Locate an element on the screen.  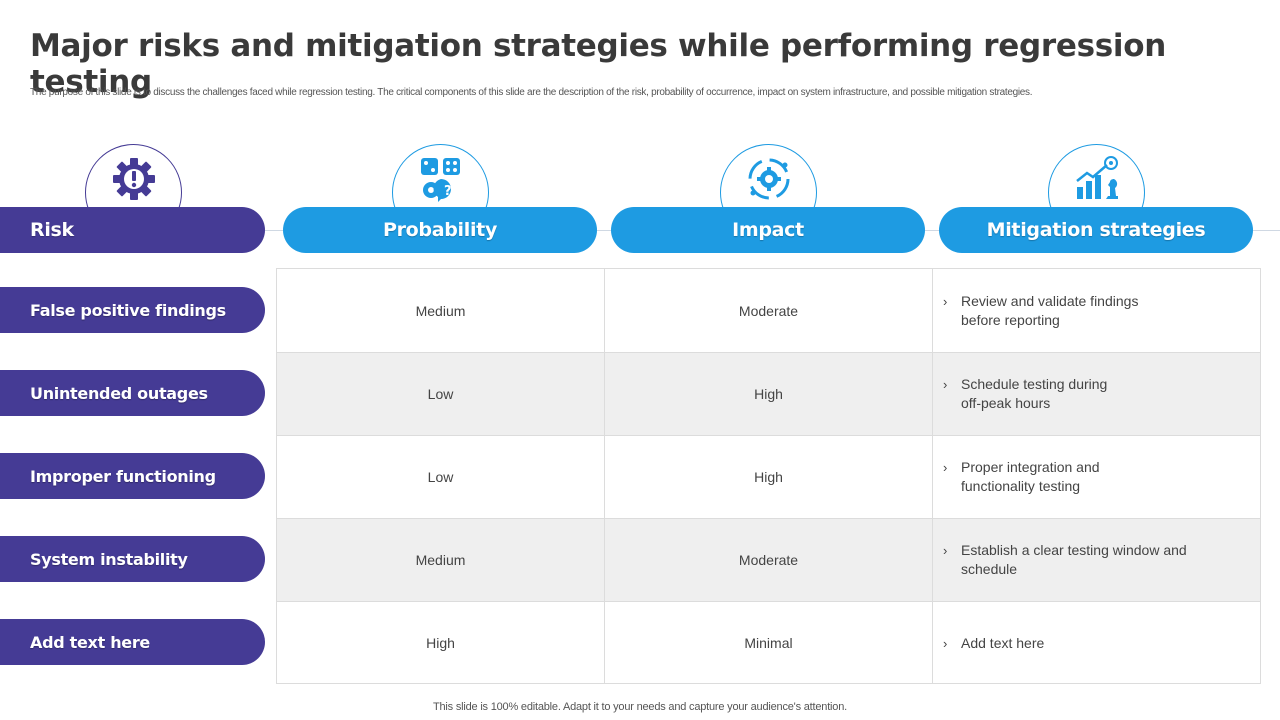
risk-header: Risk is located at coordinates (132, 230).